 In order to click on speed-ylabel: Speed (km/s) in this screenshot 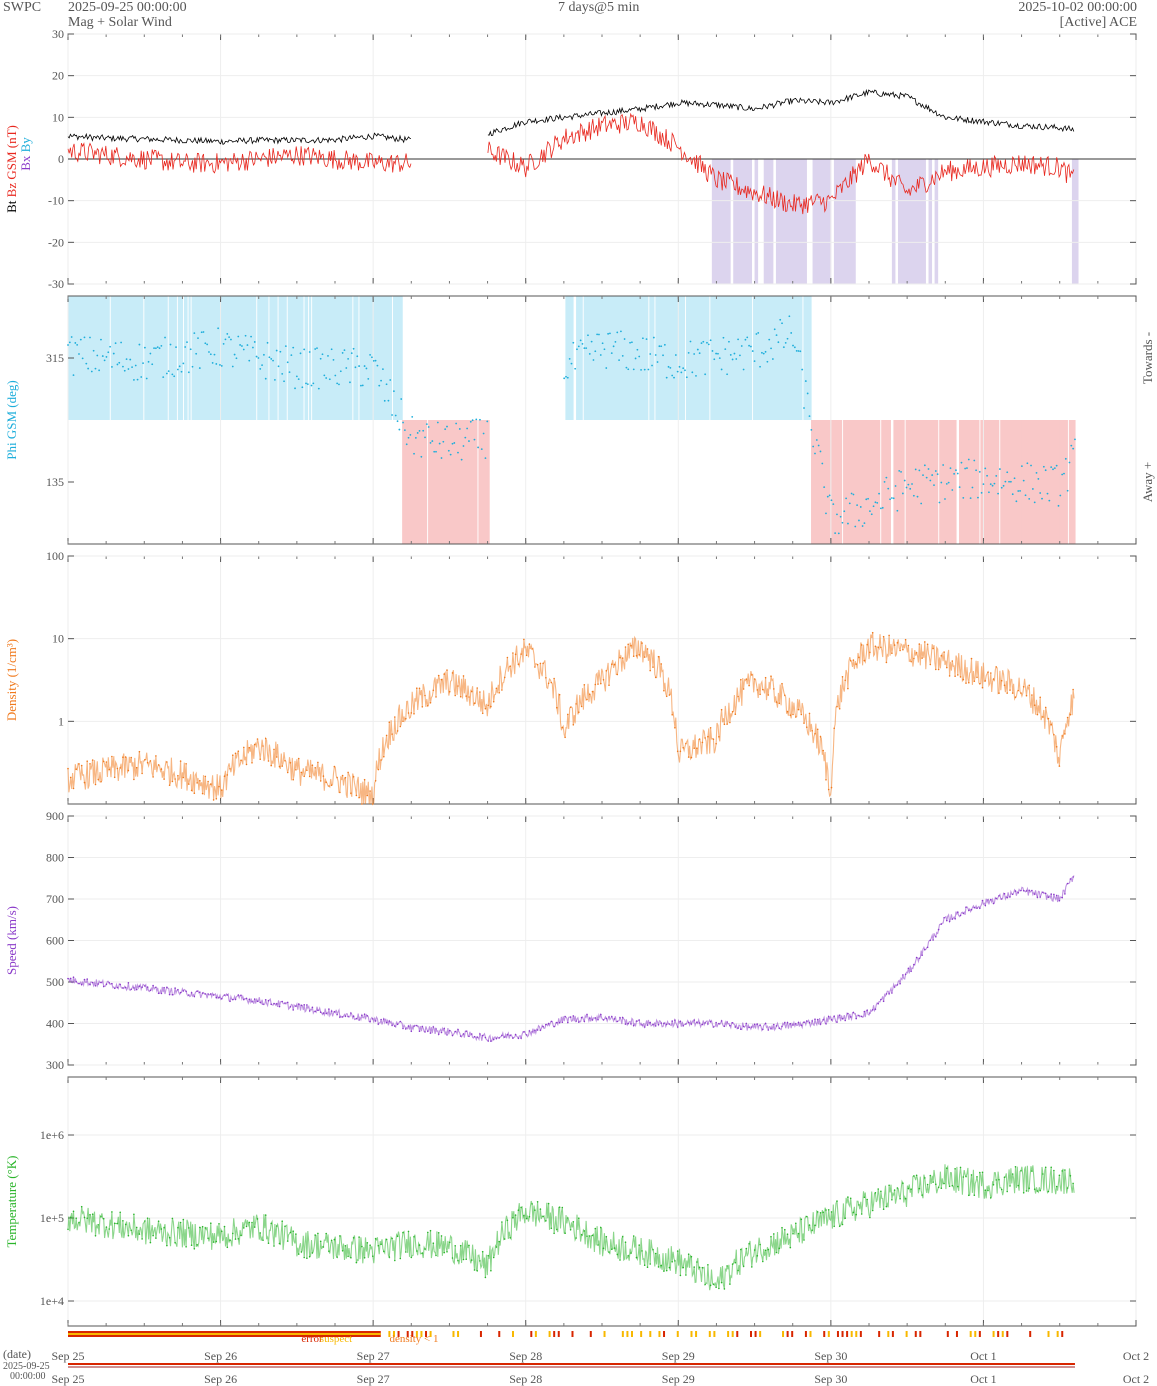, I will do `click(11, 940)`.